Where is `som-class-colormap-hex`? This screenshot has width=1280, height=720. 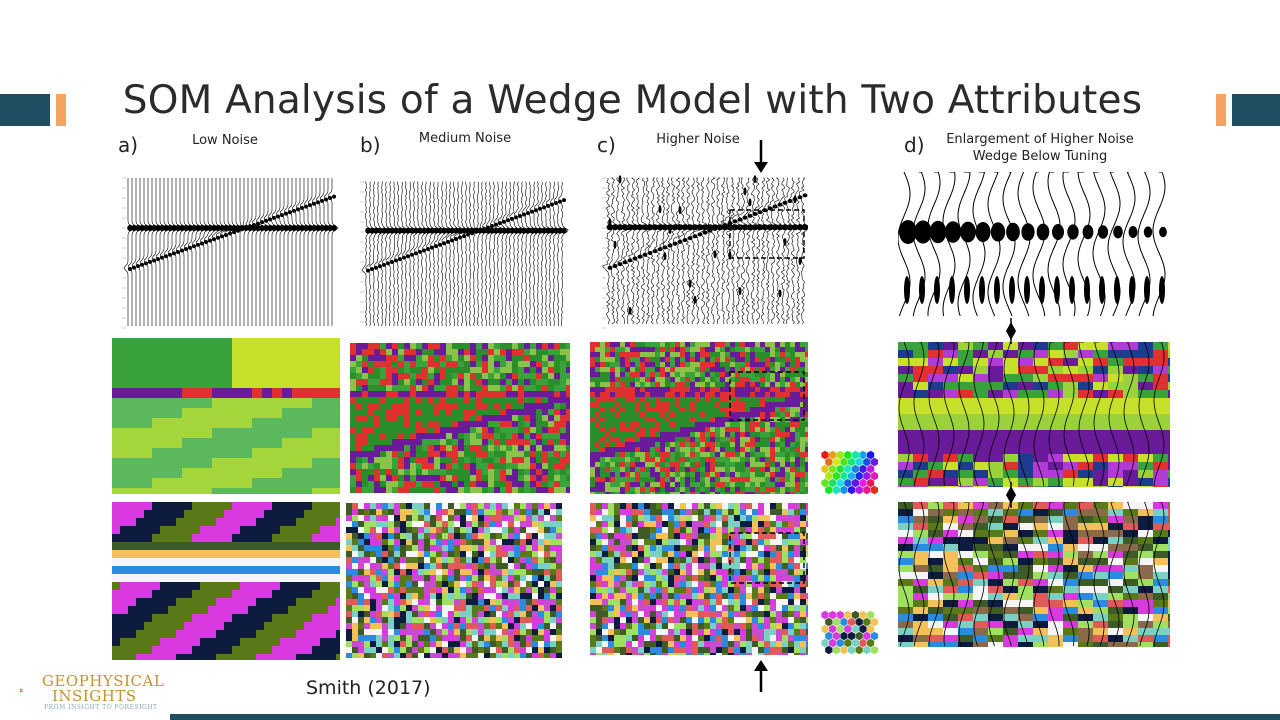
som-class-colormap-hex is located at coordinates (849, 632).